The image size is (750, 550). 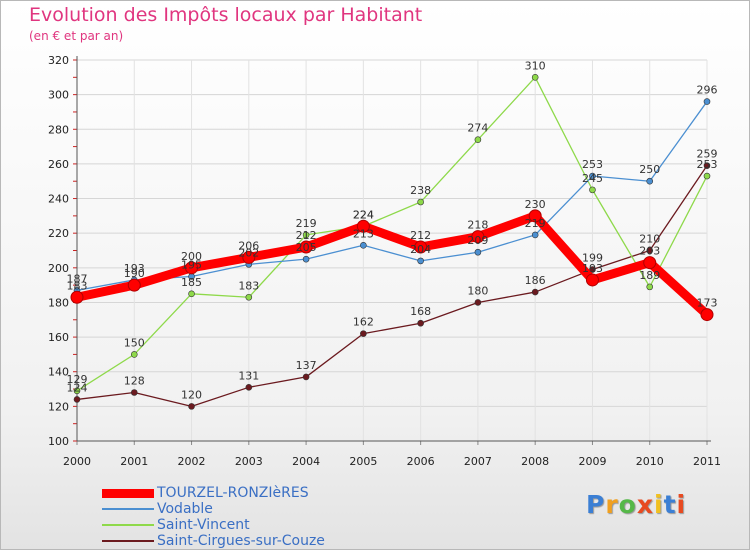 What do you see at coordinates (478, 461) in the screenshot?
I see `x-tick-label: 2007` at bounding box center [478, 461].